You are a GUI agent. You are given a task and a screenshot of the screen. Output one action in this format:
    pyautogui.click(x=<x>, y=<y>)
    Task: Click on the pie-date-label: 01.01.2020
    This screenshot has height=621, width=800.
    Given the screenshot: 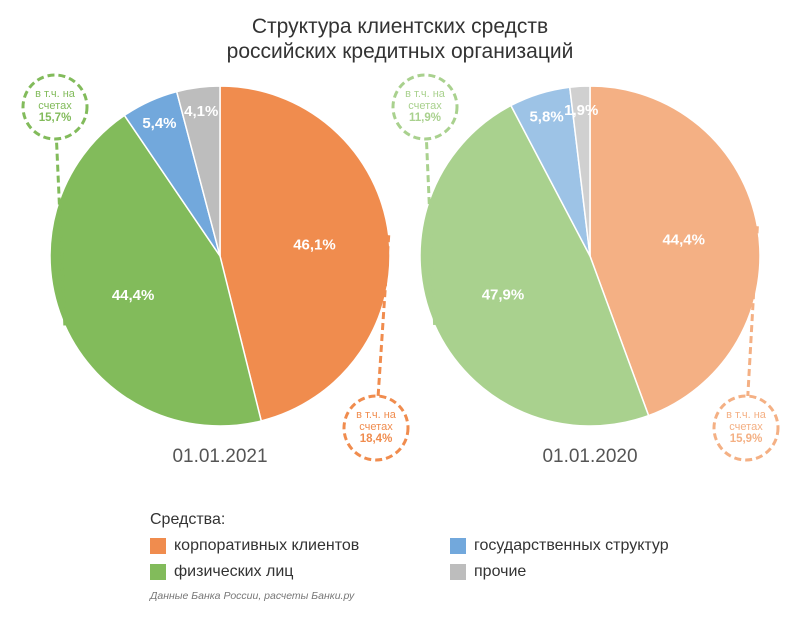 What is the action you would take?
    pyautogui.click(x=589, y=456)
    